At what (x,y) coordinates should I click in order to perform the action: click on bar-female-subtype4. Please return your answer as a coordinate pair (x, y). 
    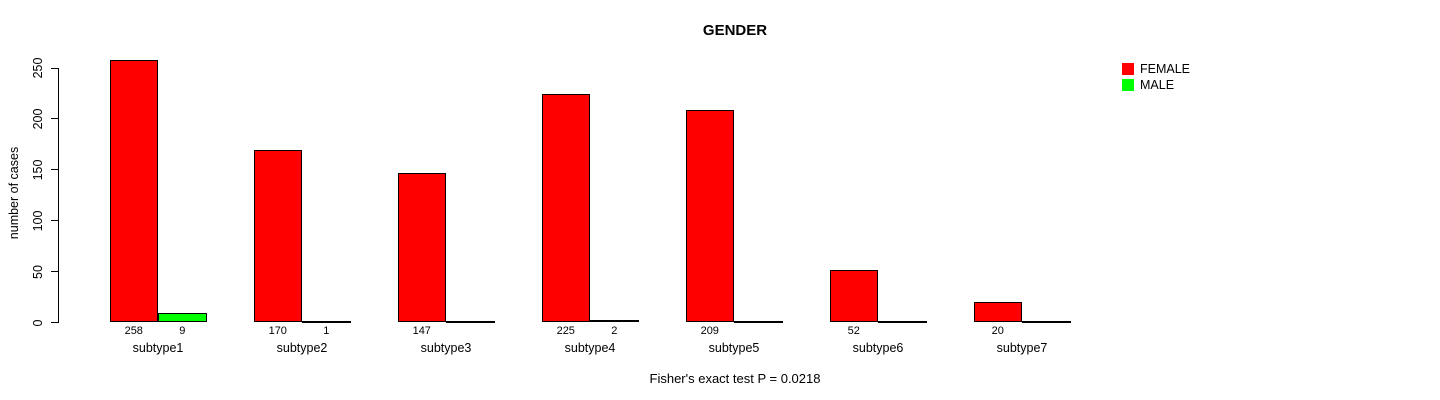
    Looking at the image, I should click on (565, 208).